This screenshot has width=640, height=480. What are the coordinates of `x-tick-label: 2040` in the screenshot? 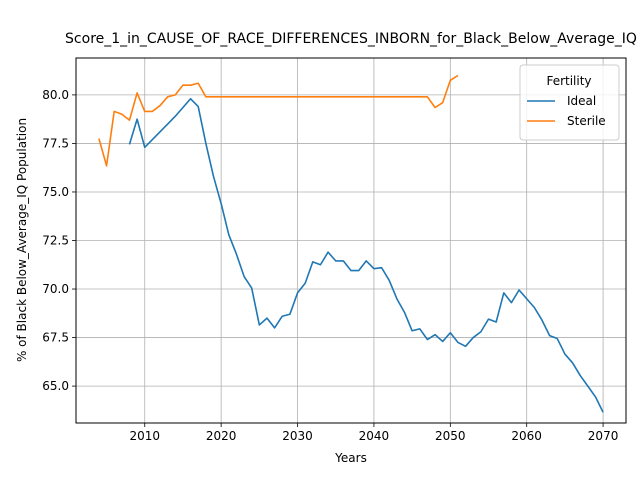 It's located at (374, 436).